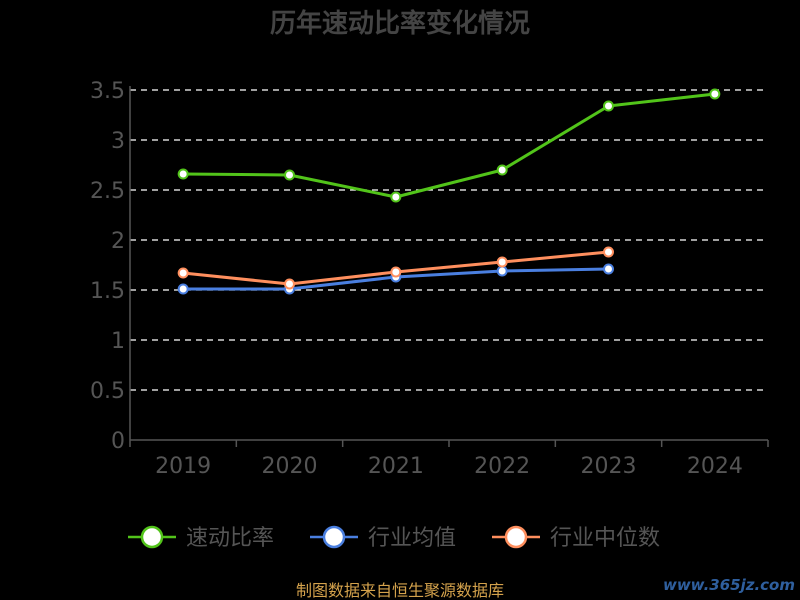  I want to click on y-tick-label: 1.5, so click(107, 291).